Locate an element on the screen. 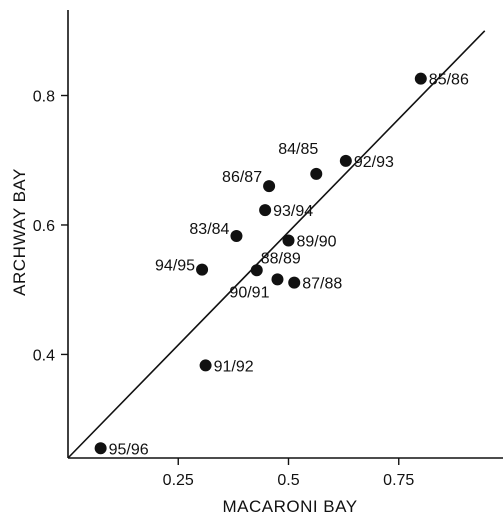 The image size is (503, 518). x-tick-label: 0.25 is located at coordinates (178, 480).